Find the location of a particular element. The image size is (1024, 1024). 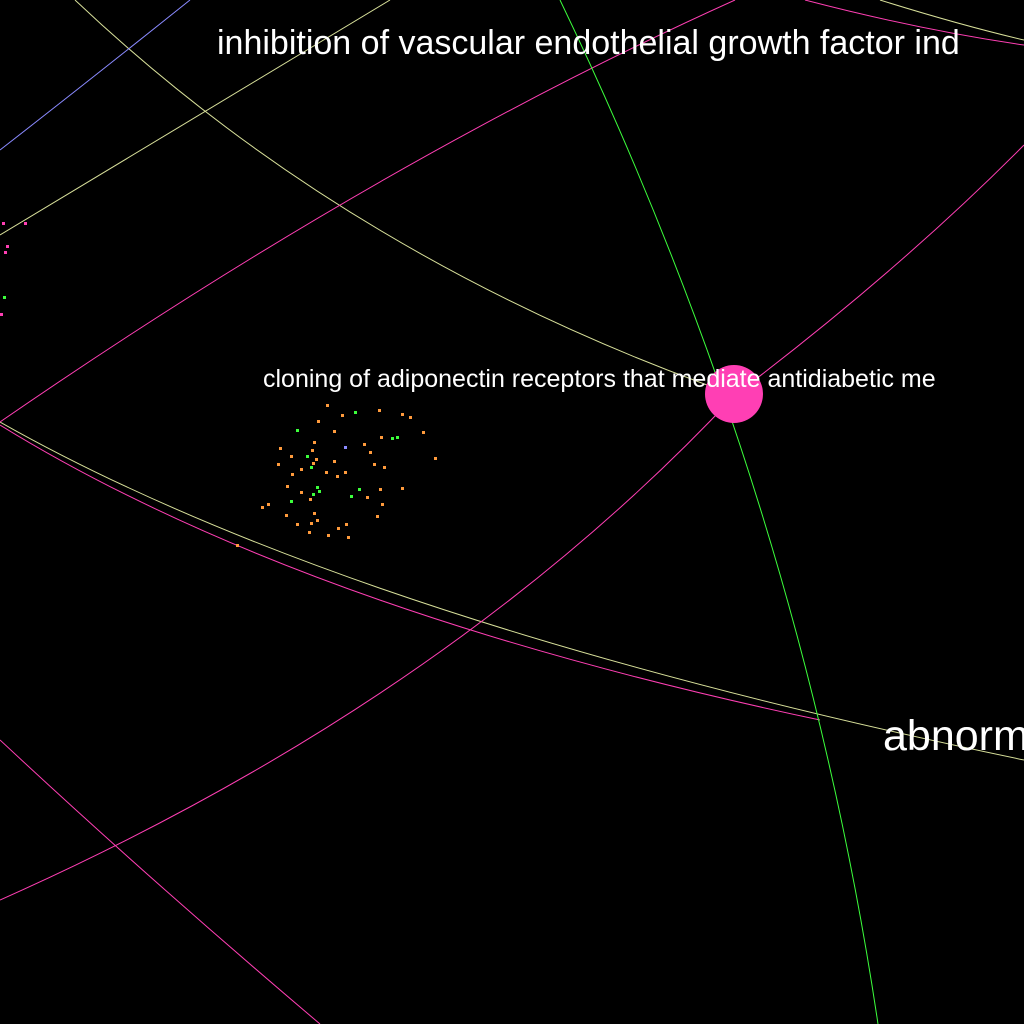

node-cluster is located at coordinates (336, 475).